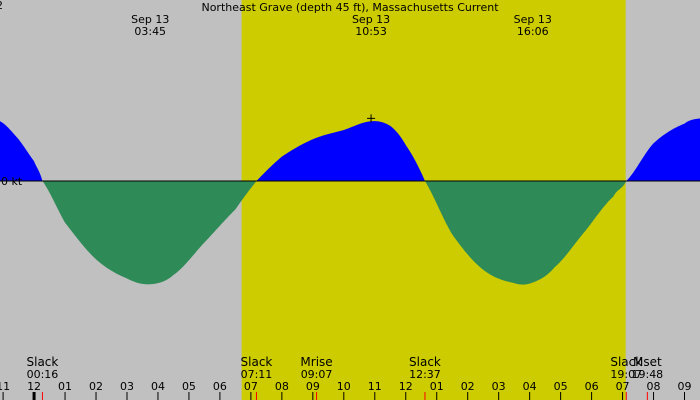 This screenshot has width=700, height=400. I want to click on event-time-label: 00:16, so click(43, 374).